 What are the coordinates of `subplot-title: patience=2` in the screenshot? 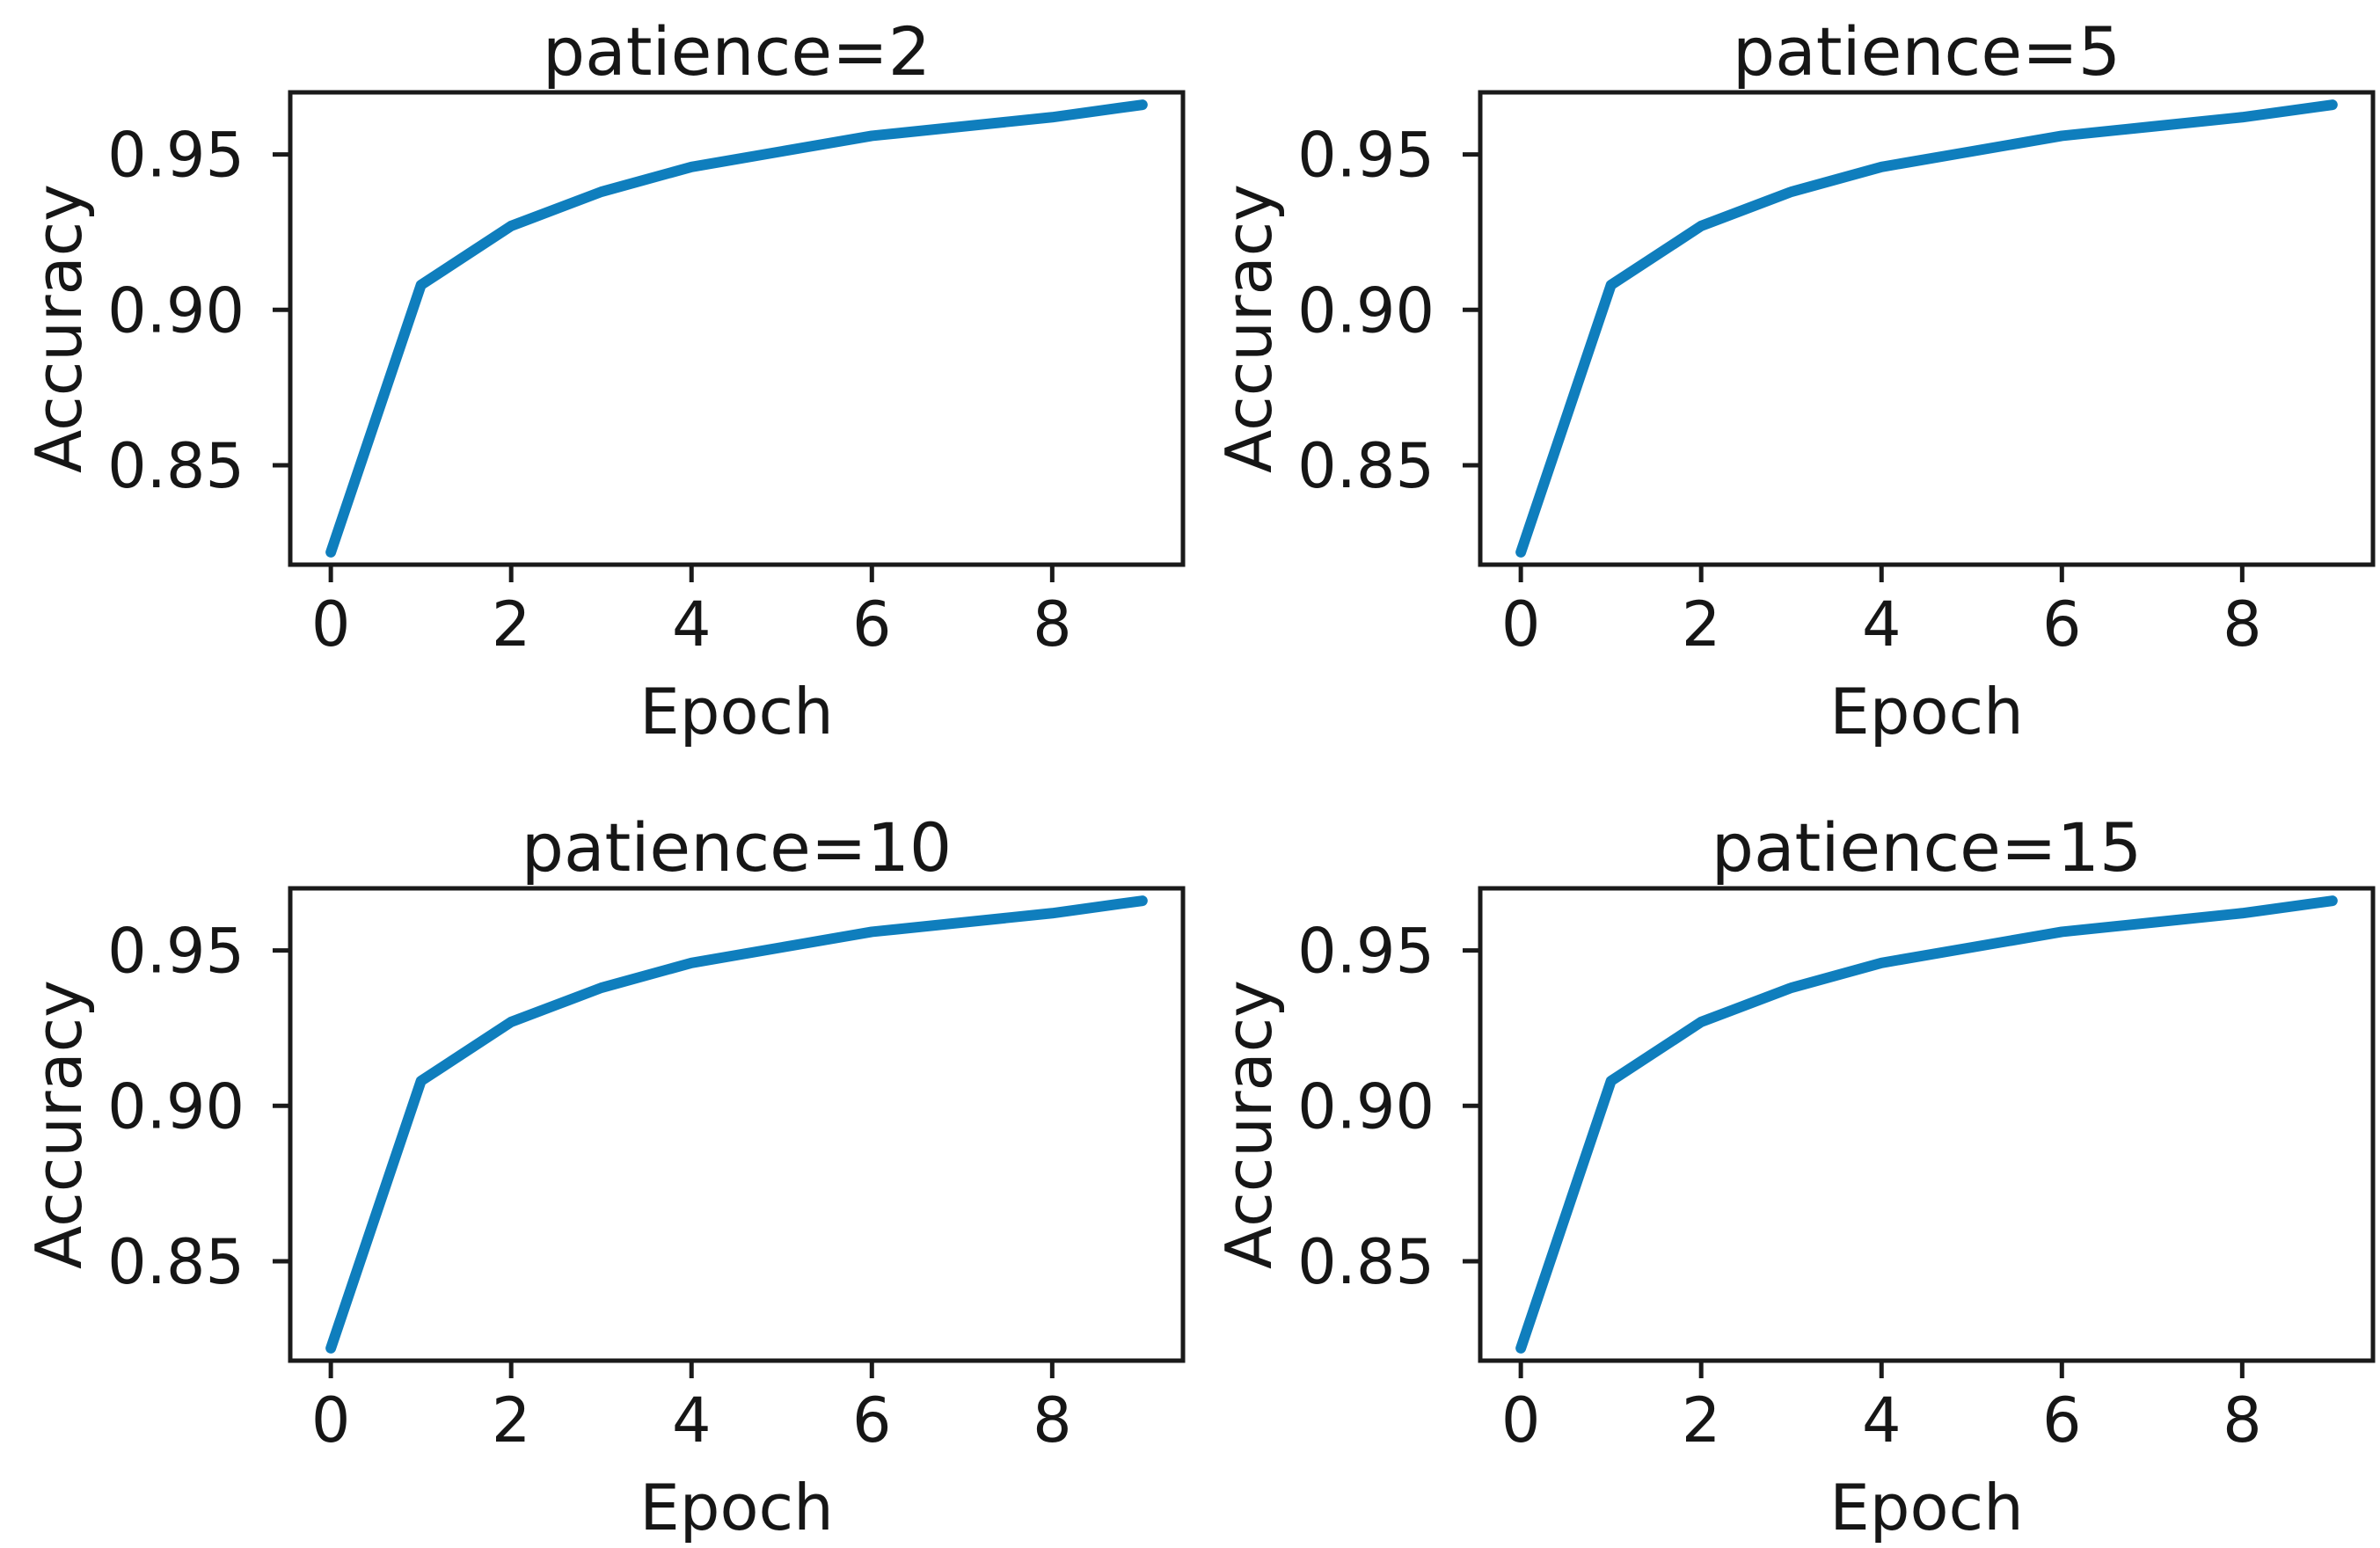 It's located at (737, 51).